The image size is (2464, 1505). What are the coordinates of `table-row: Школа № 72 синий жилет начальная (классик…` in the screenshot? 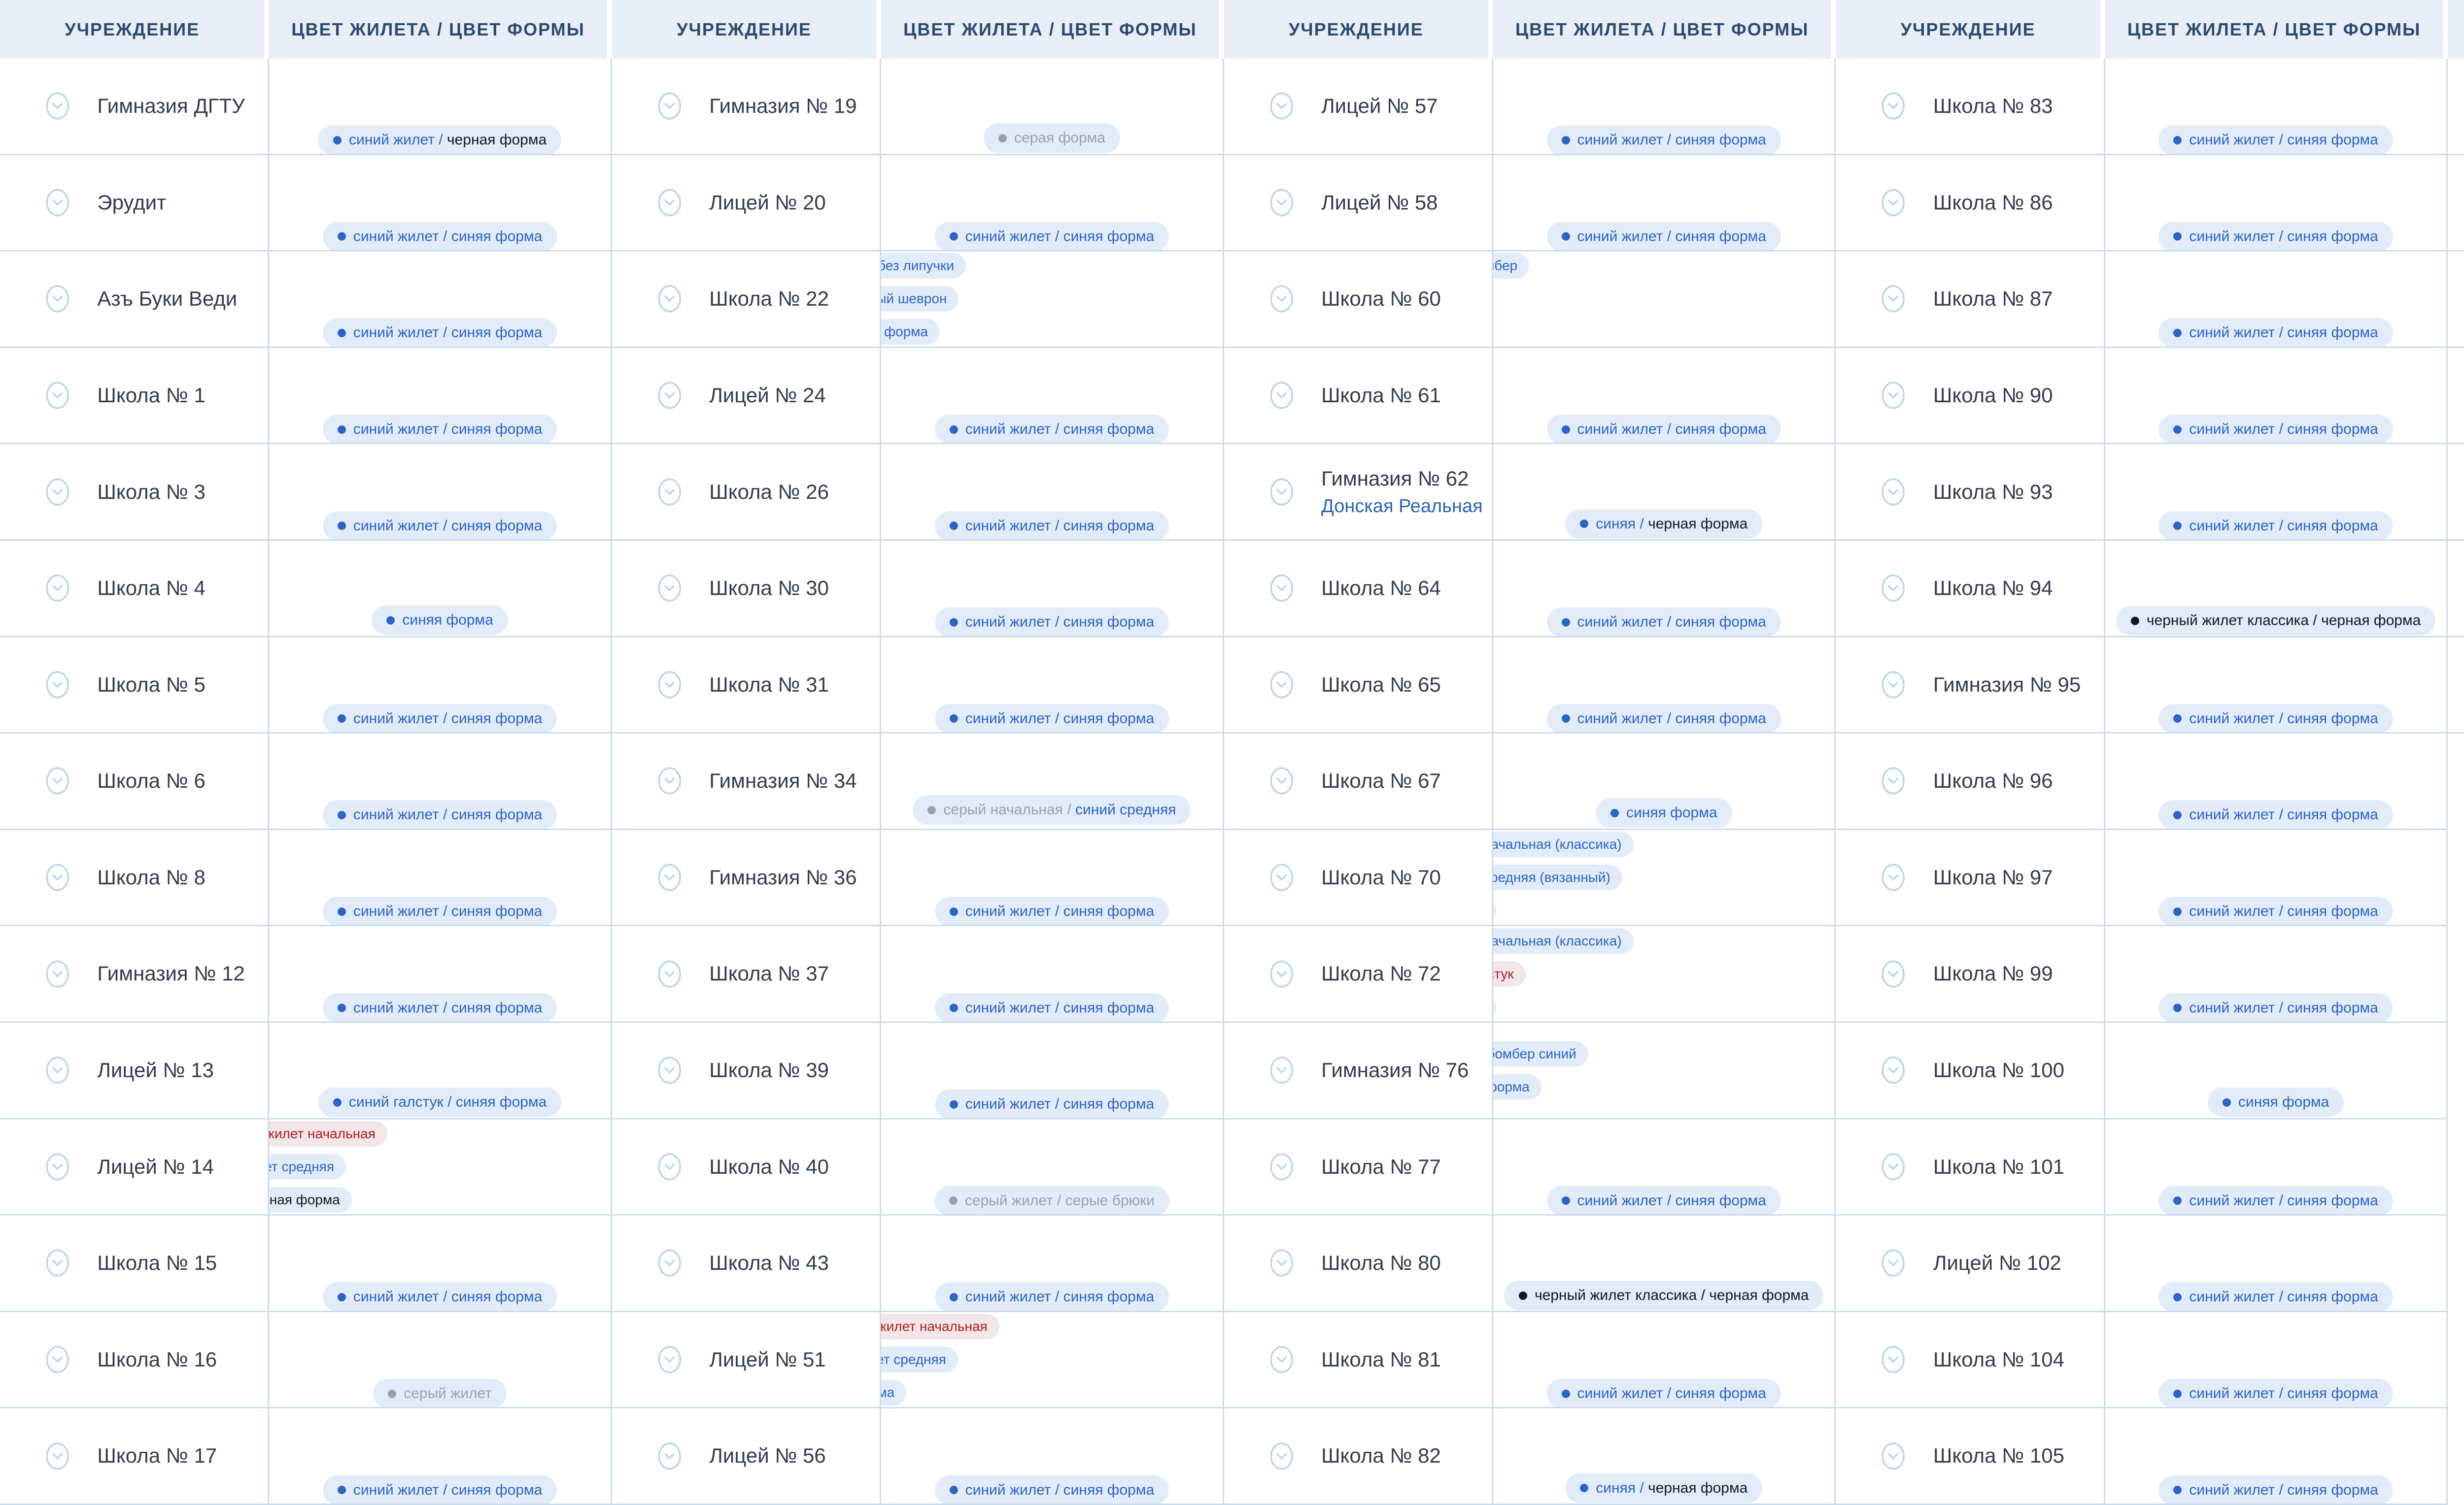 It's located at (1530, 974).